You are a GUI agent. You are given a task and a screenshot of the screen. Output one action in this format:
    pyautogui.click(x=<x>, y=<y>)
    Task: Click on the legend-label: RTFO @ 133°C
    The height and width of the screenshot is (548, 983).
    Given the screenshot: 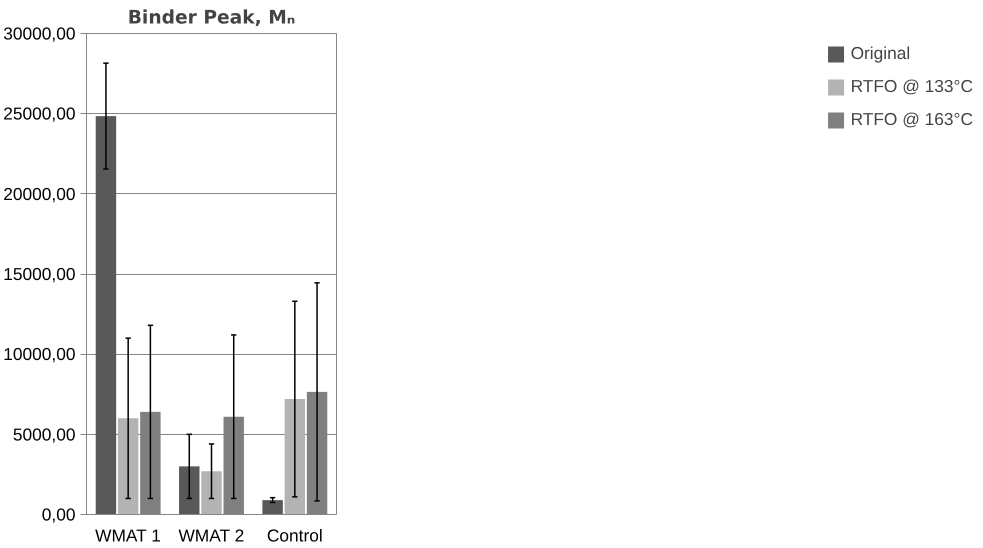 What is the action you would take?
    pyautogui.click(x=911, y=86)
    